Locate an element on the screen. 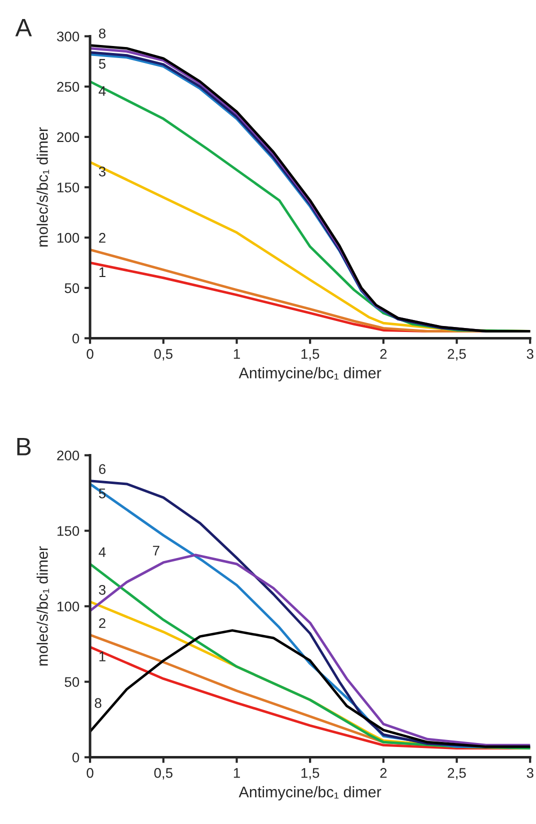 This screenshot has width=536, height=824. chart-title: A is located at coordinates (23, 27).